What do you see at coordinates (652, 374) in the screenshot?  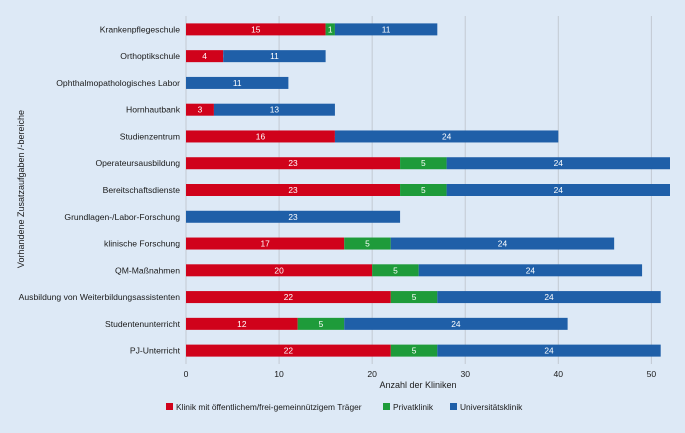 I see `x-tick-label: 50` at bounding box center [652, 374].